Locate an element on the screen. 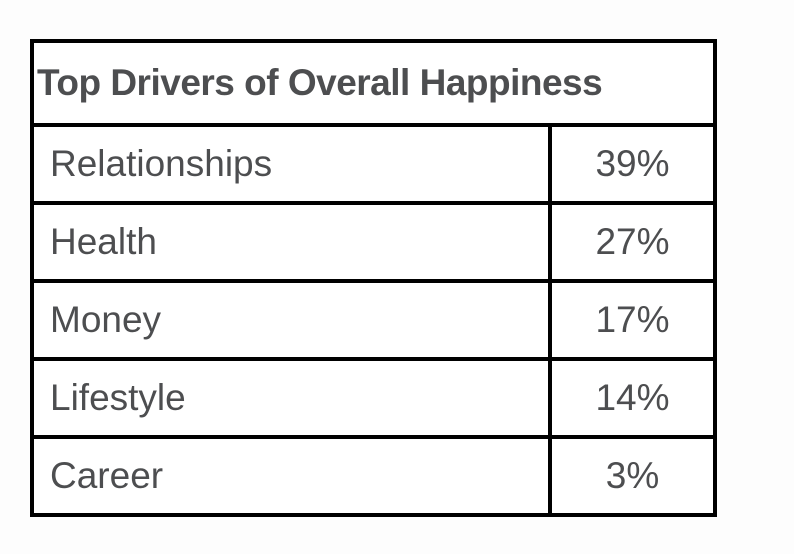  table-row: Relationships 39% is located at coordinates (373, 164).